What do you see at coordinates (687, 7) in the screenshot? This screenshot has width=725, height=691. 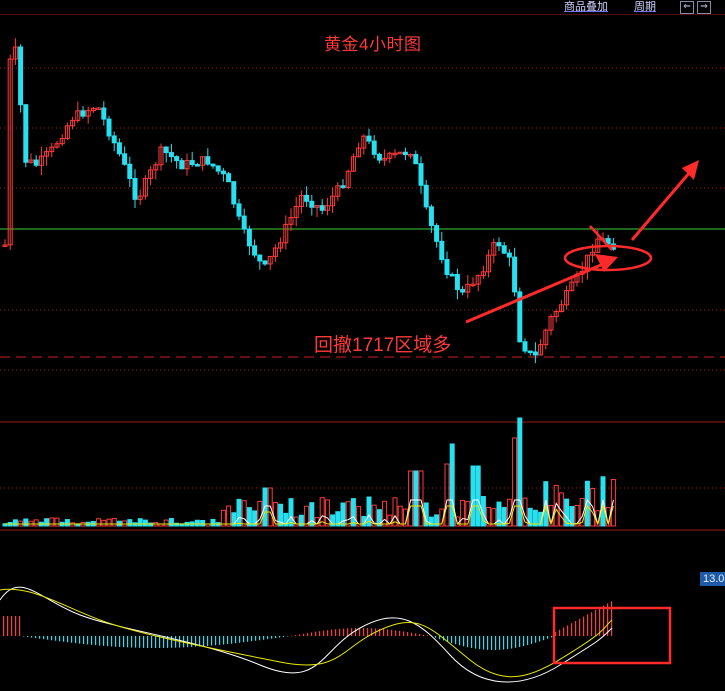 I see `arrow-left-icon: ⇐` at bounding box center [687, 7].